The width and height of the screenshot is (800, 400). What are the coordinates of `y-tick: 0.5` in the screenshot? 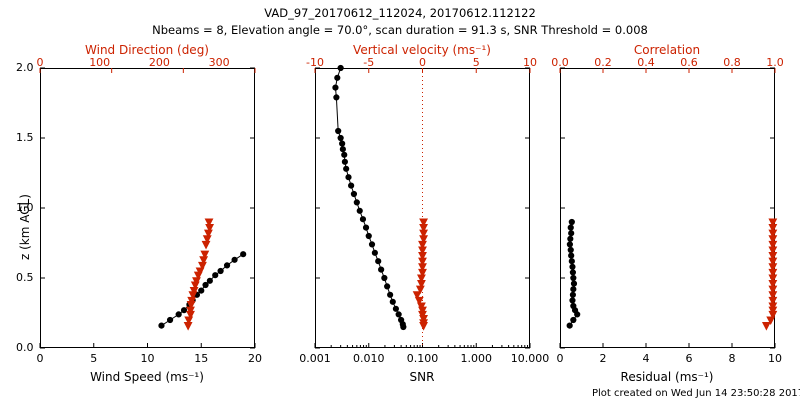 It's located at (25, 277).